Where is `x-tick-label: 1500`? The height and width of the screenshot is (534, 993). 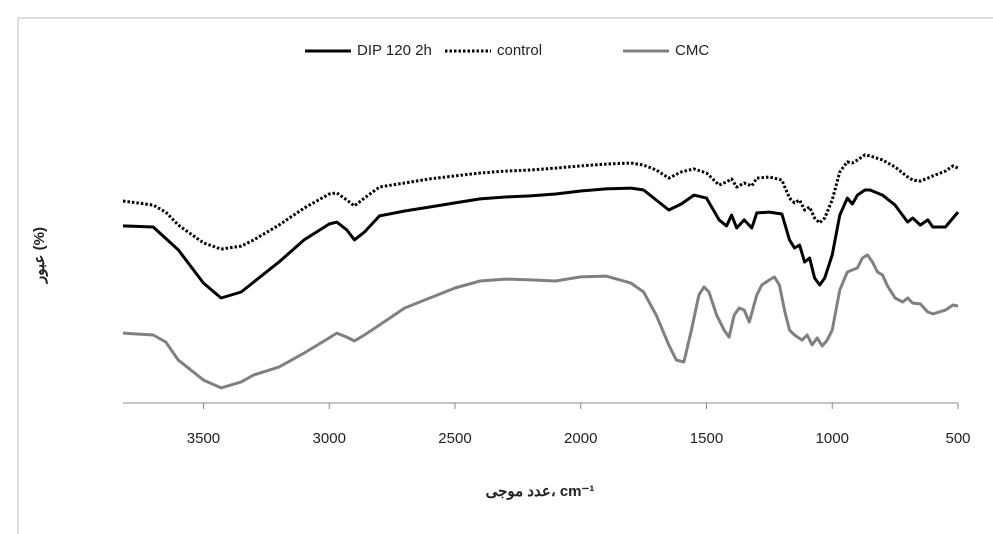
x-tick-label: 1500 is located at coordinates (706, 438).